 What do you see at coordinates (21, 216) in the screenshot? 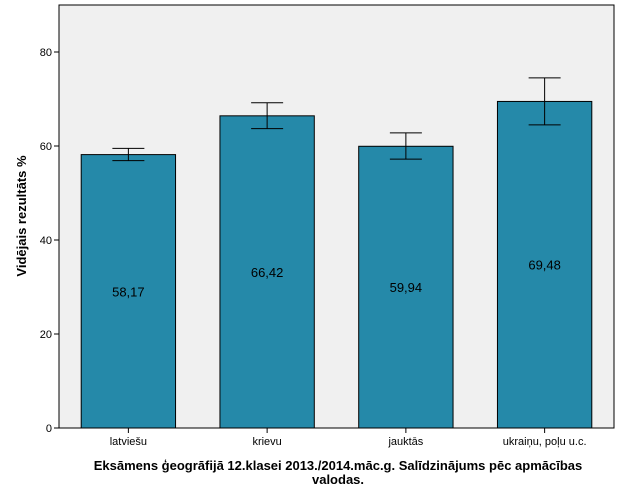
I see `y-axis-title: Vidējais rezultāts %` at bounding box center [21, 216].